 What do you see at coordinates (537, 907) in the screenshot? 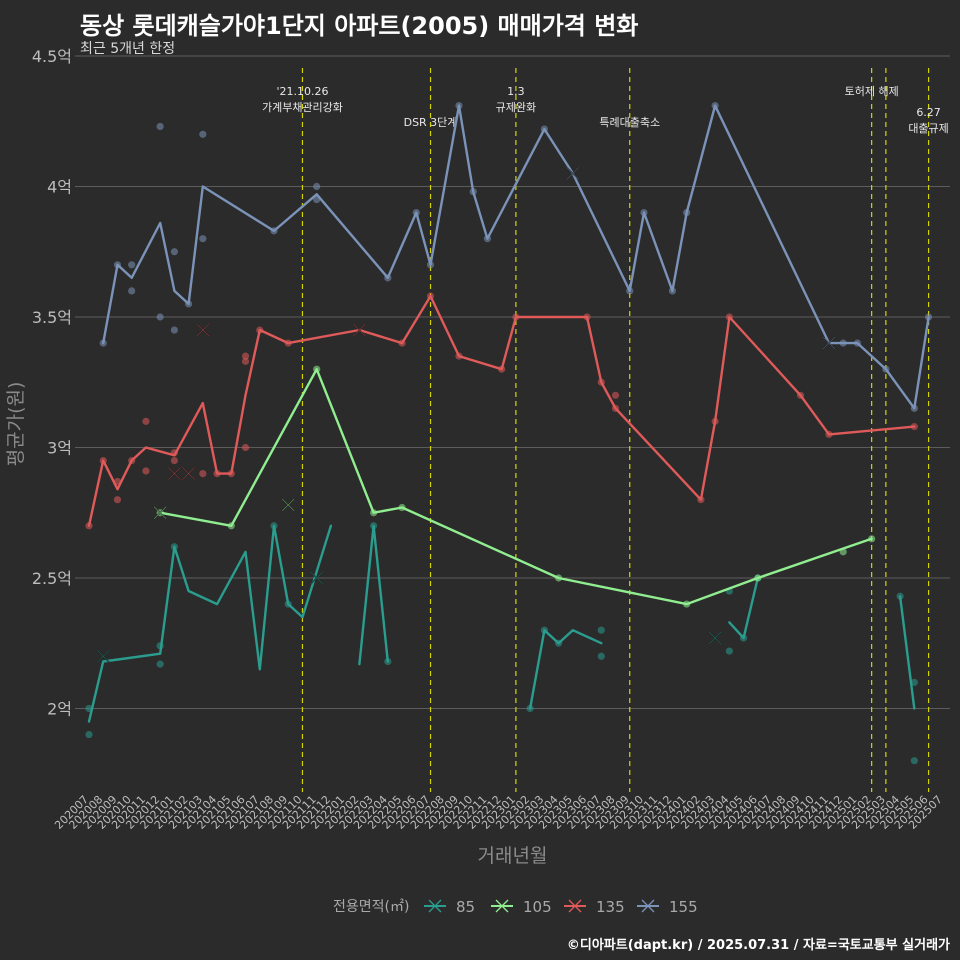
I see `legend-label: 105` at bounding box center [537, 907].